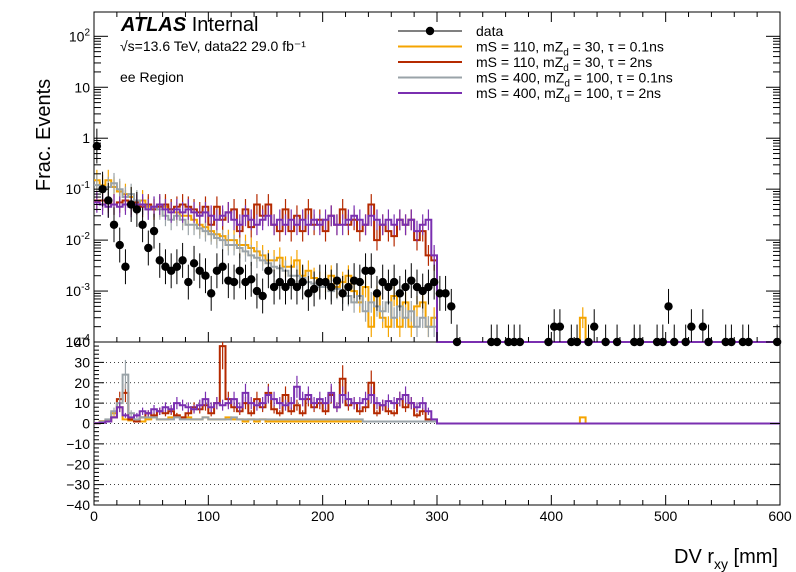 This screenshot has width=796, height=572. Describe the element at coordinates (78, 485) in the screenshot. I see `ratio-y-tick-label: −30` at that location.